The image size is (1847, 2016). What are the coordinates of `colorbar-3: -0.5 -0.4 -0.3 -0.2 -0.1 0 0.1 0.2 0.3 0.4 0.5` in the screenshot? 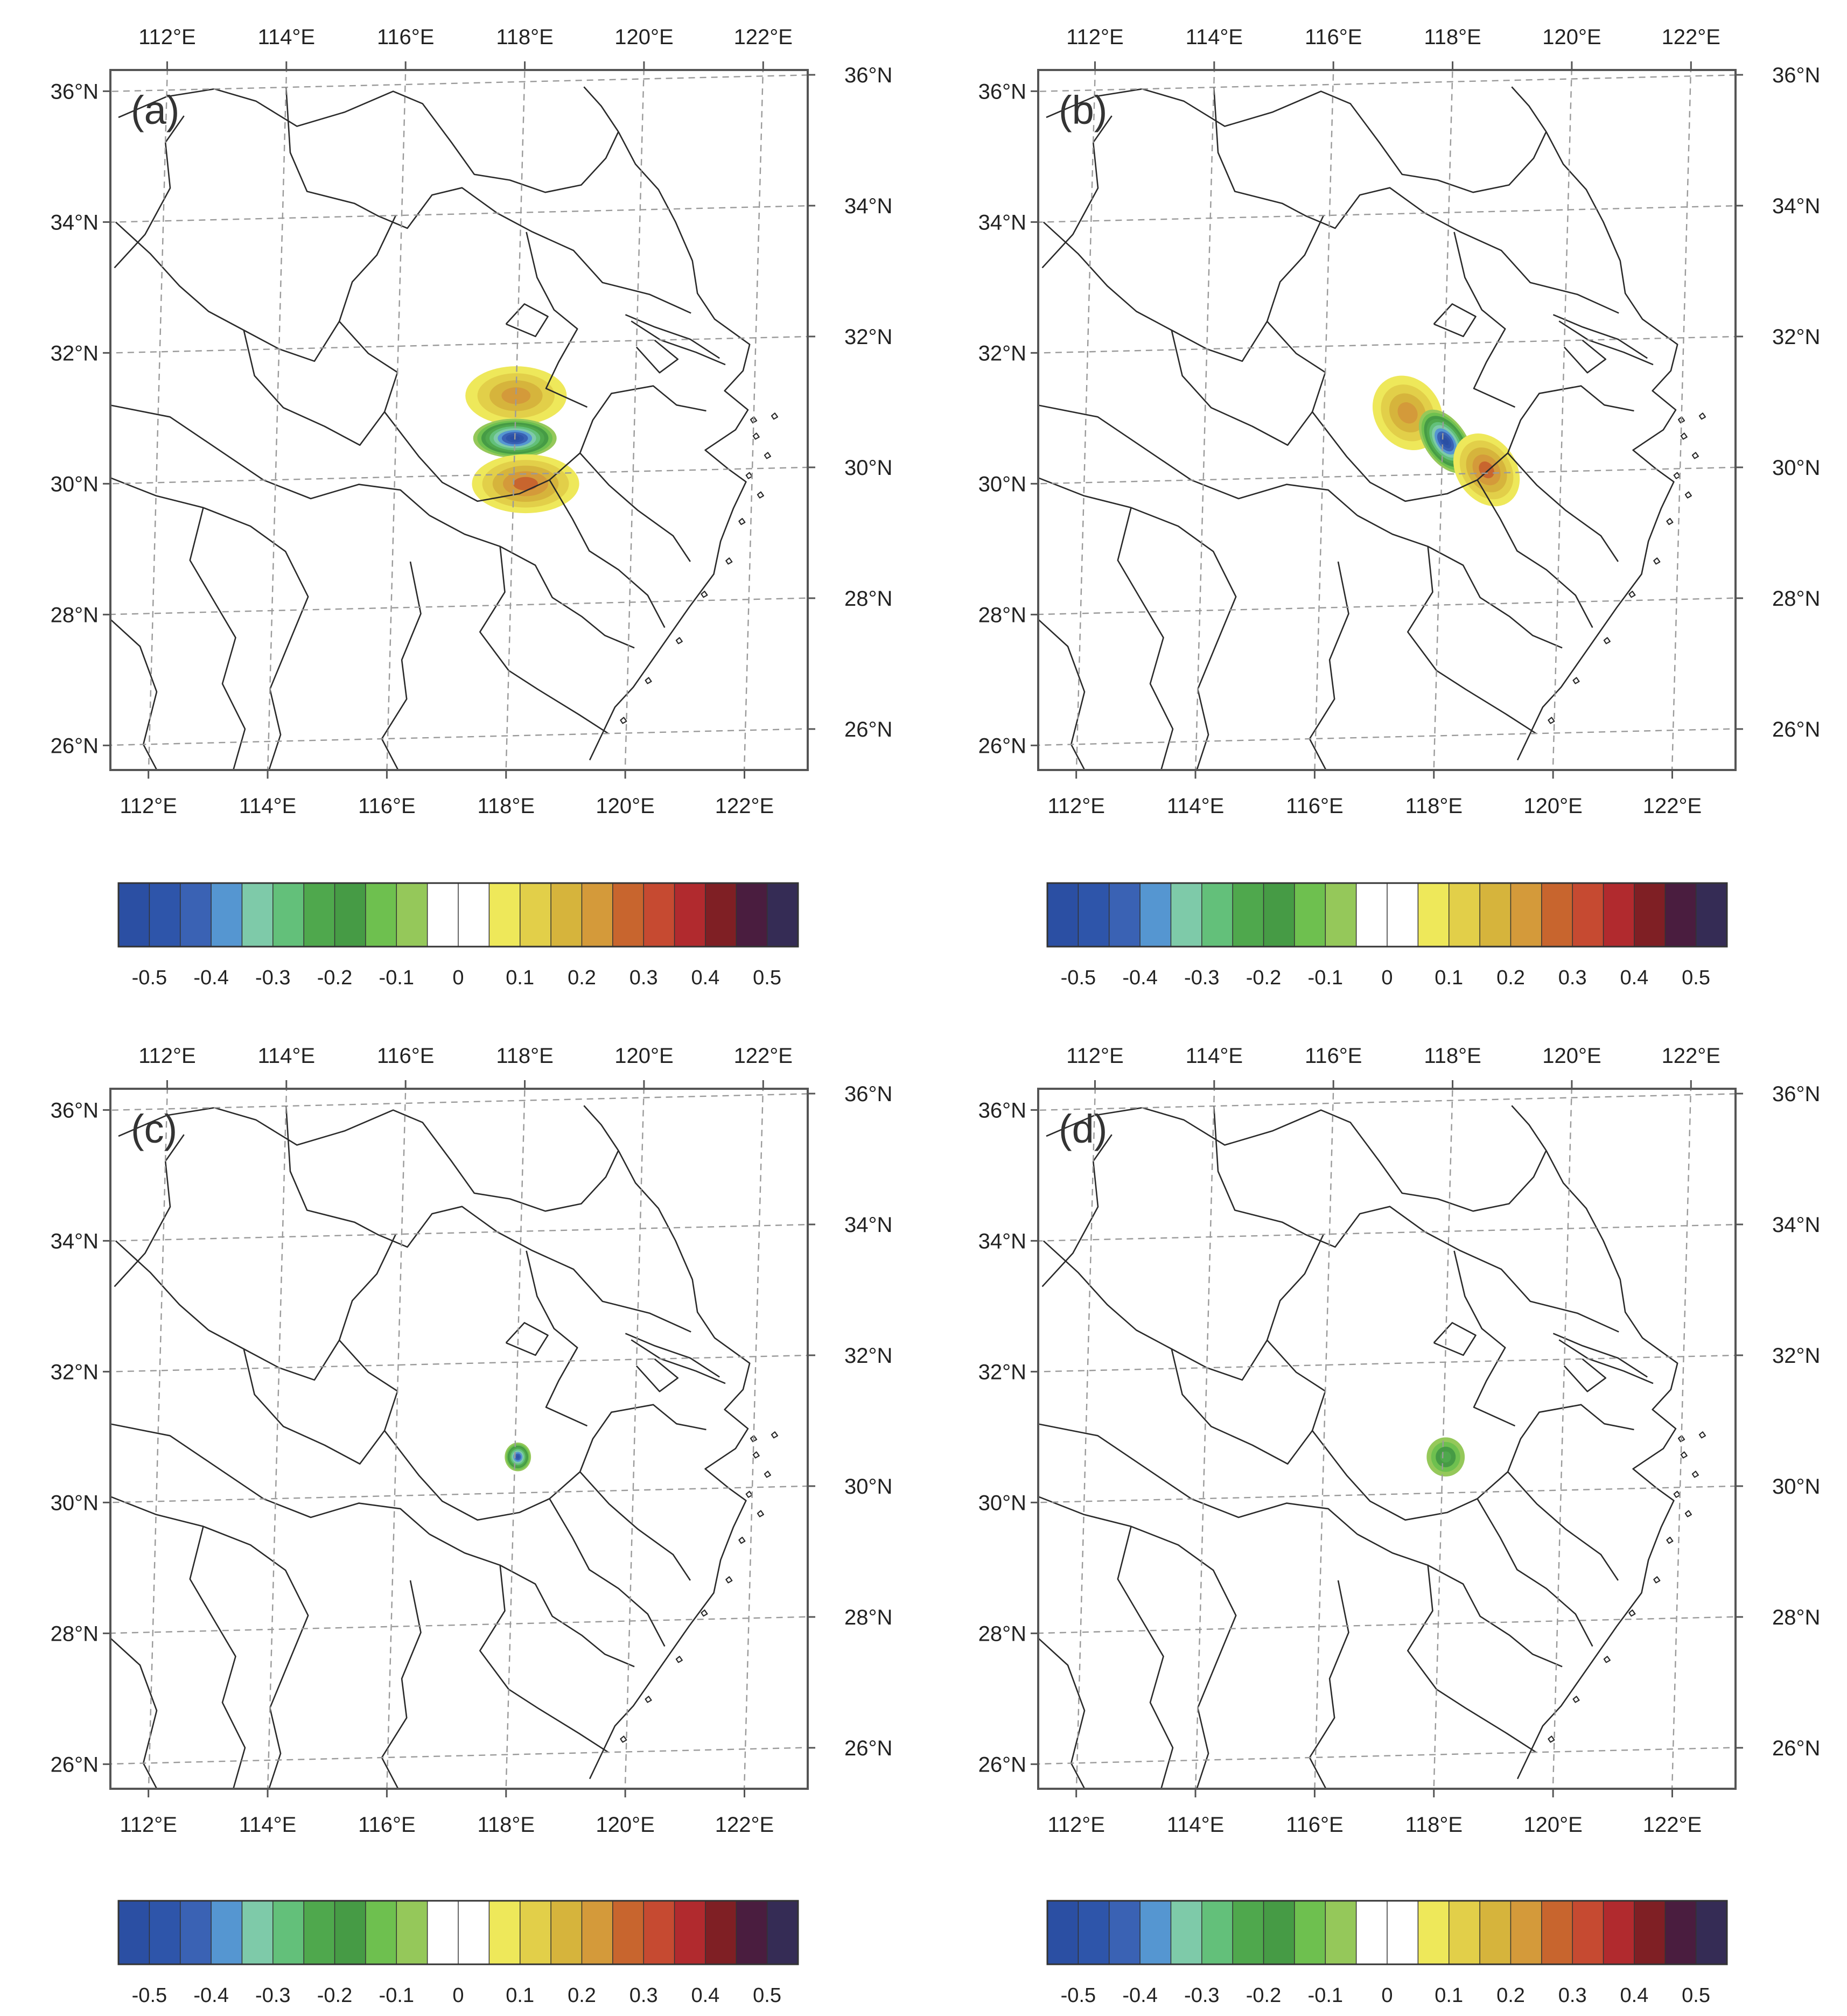 It's located at (1387, 1953).